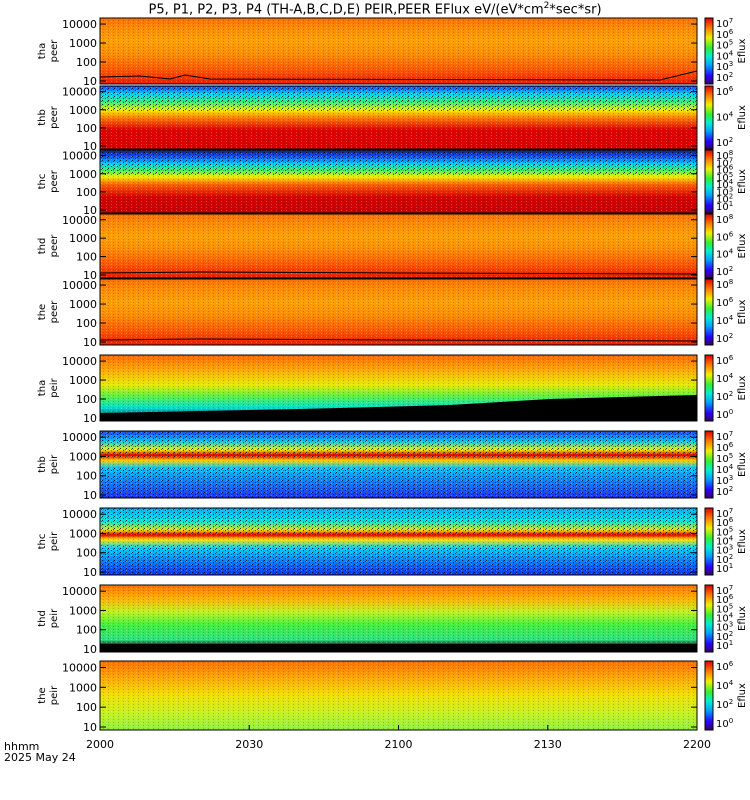  What do you see at coordinates (724, 191) in the screenshot?
I see `colorbar-tick-label: 10³` at bounding box center [724, 191].